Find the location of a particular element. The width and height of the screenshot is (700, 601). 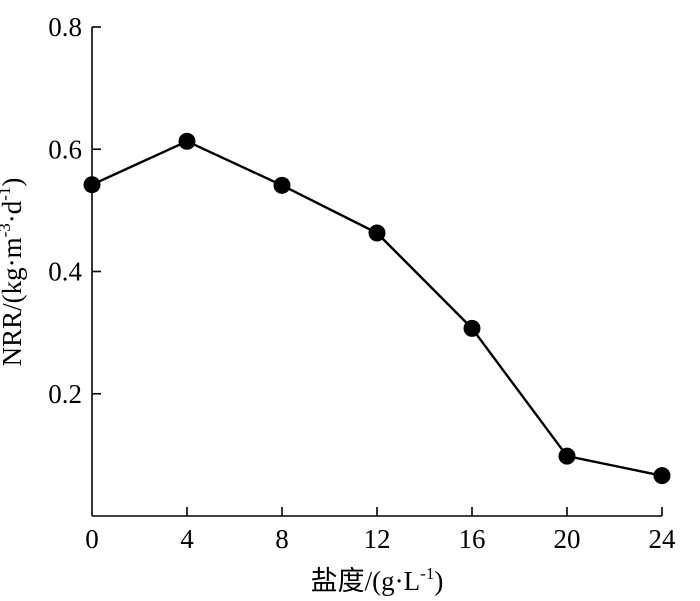

x-ticks: 0 4 8 12 16 20 24 is located at coordinates (380, 530).